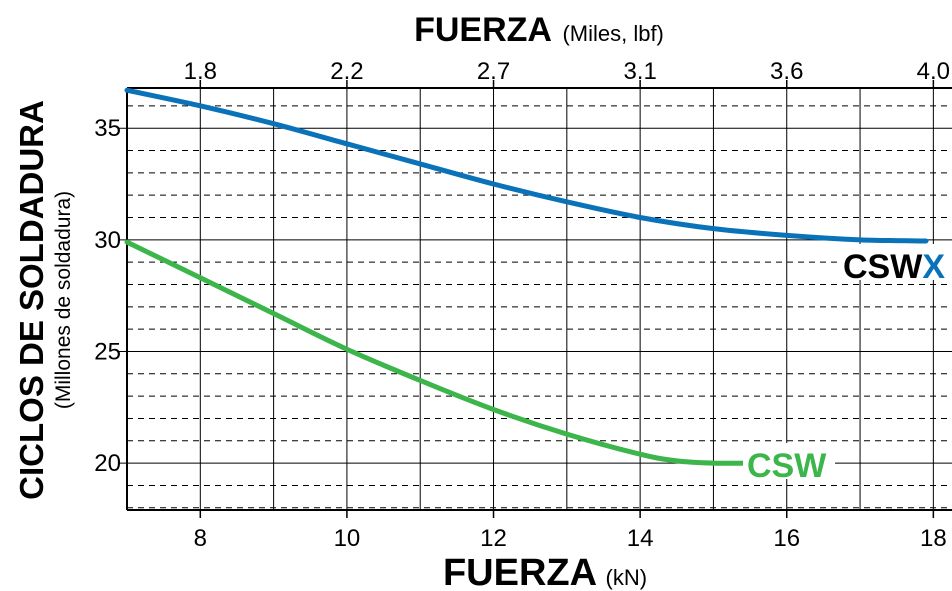 This screenshot has height=591, width=952. I want to click on x-tick-label-top: 4.0, so click(933, 71).